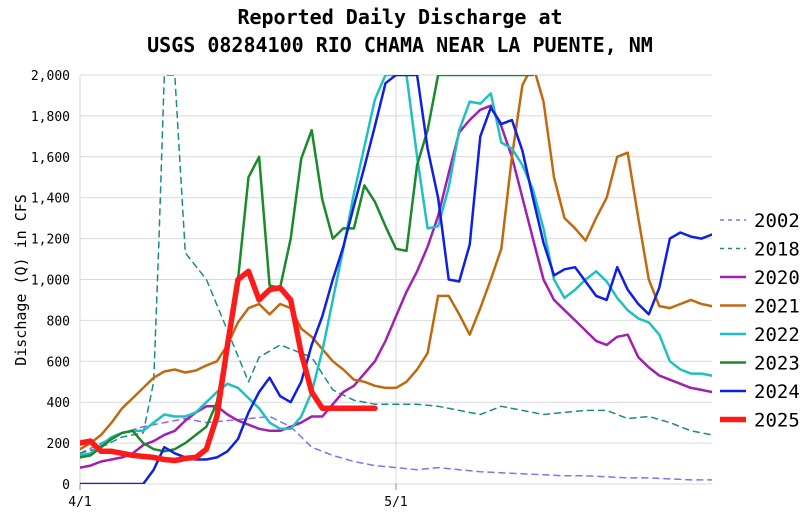 This screenshot has width=800, height=520. I want to click on chart-title: Reported Daily Discharge at, so click(399, 17).